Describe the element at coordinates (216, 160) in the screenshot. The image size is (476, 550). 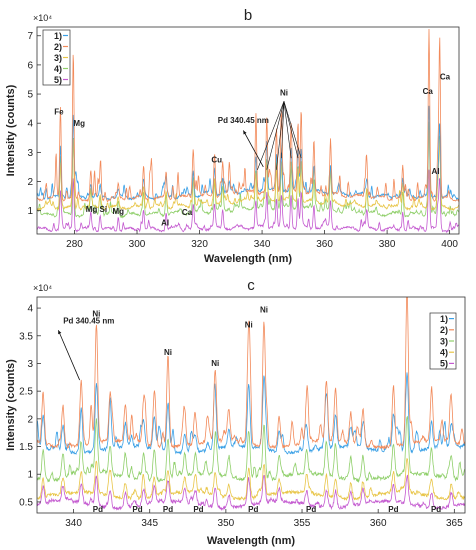
I see `peak-annotation: Cu` at that location.